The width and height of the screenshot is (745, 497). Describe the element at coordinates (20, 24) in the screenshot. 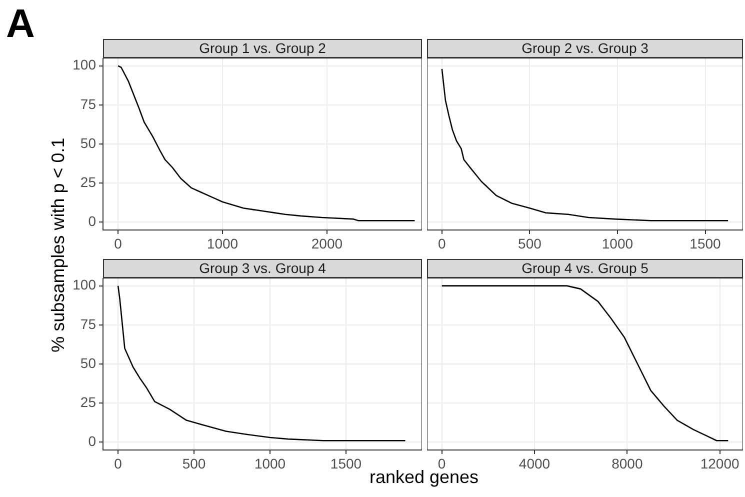

I see `text: A` at that location.